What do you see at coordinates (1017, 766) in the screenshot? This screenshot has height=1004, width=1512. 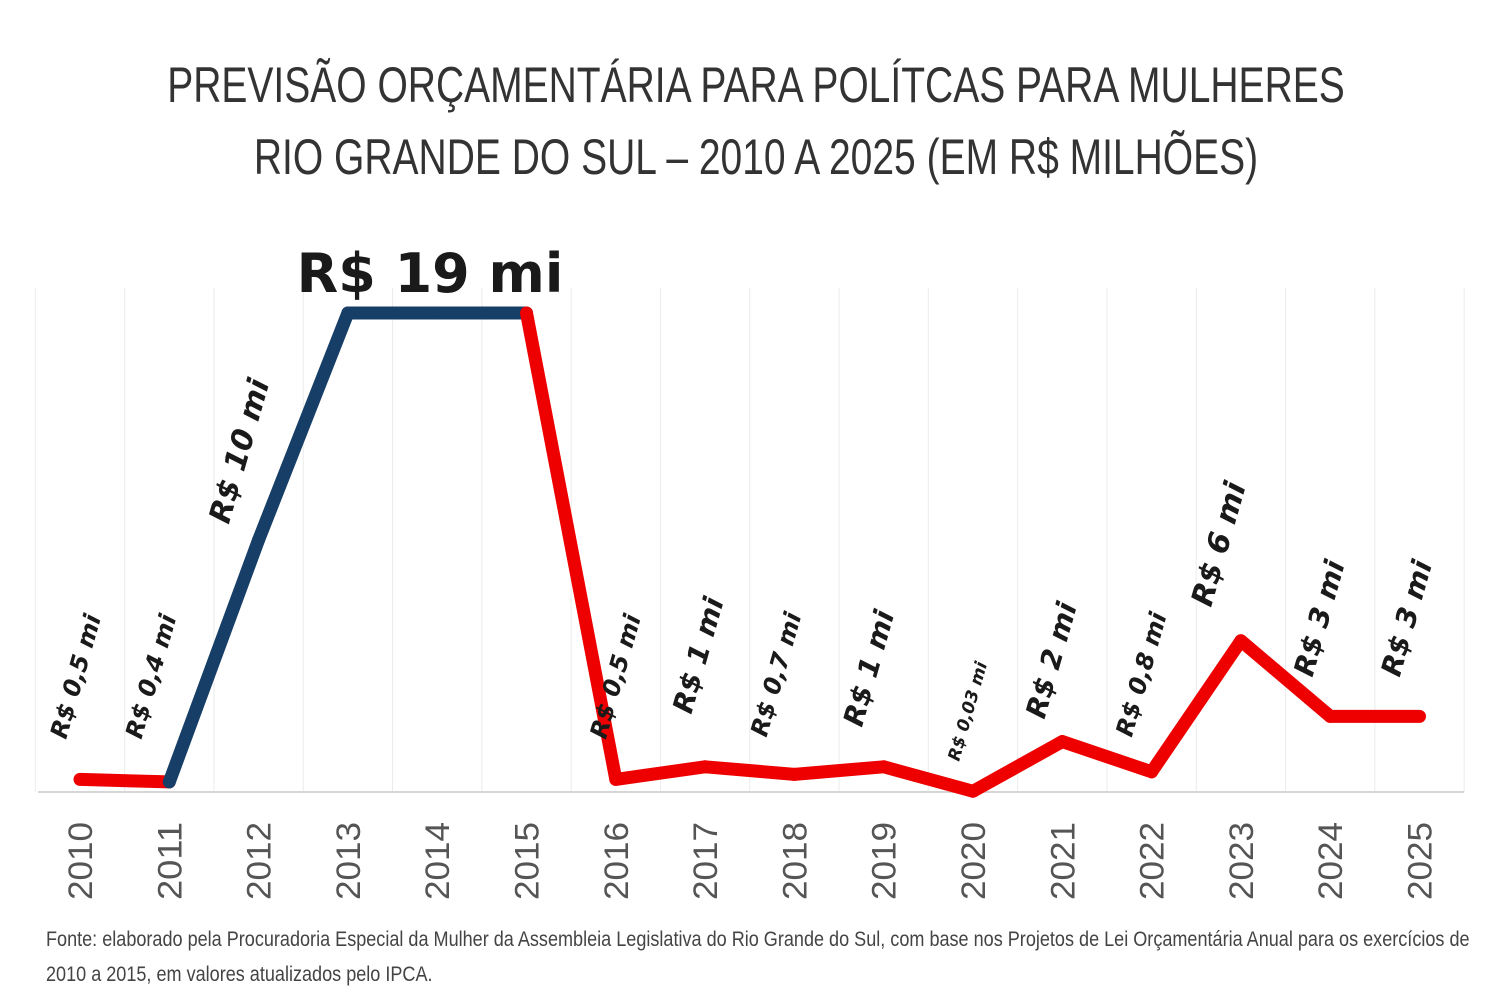 I see `line-segment-2020-2021` at bounding box center [1017, 766].